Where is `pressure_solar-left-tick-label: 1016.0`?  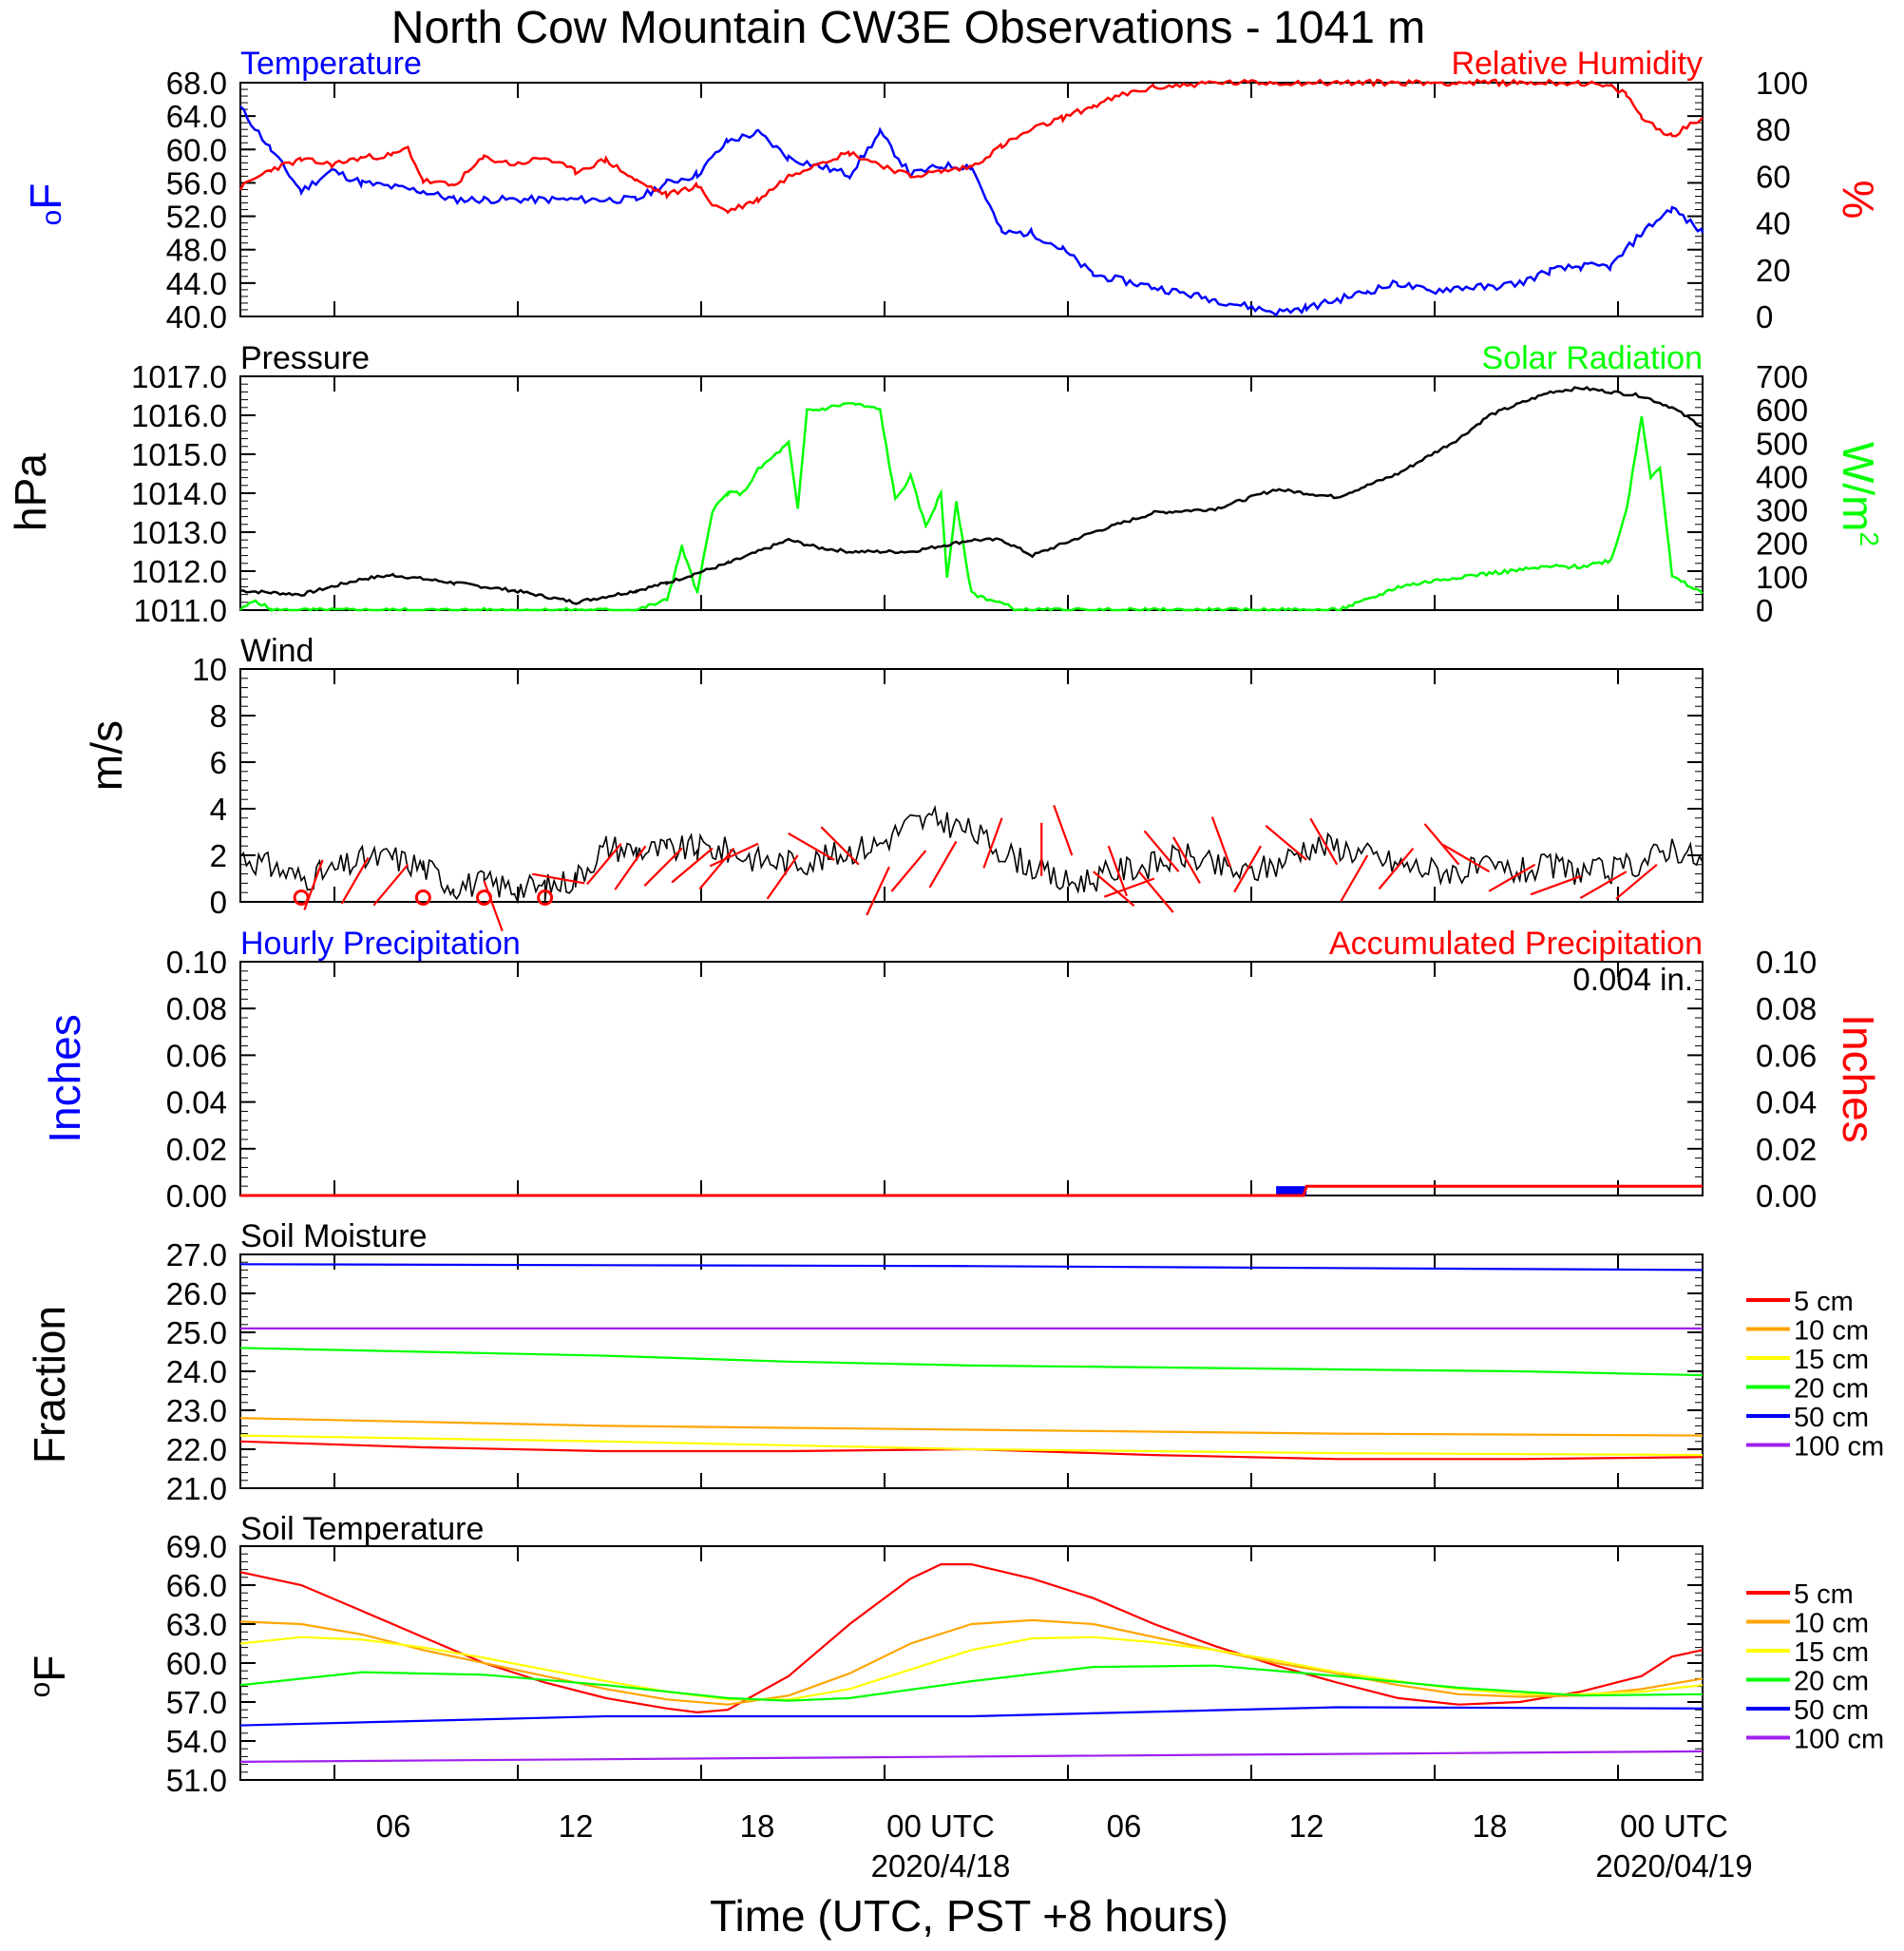
pressure_solar-left-tick-label: 1016.0 is located at coordinates (179, 415).